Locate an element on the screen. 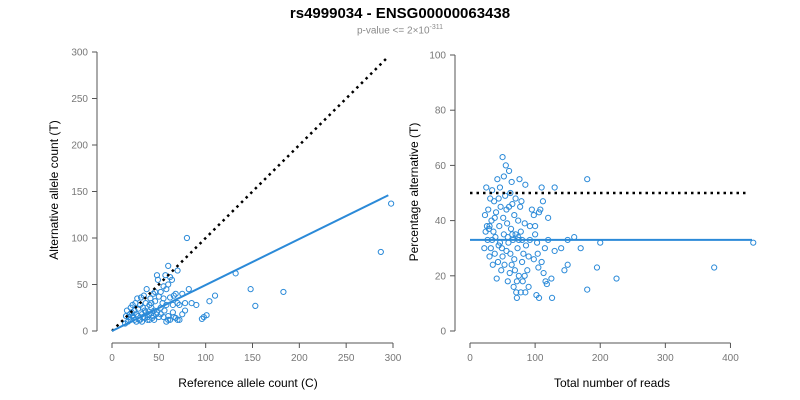 This screenshot has height=400, width=800. y-tick-label: 0 is located at coordinates (85, 332).